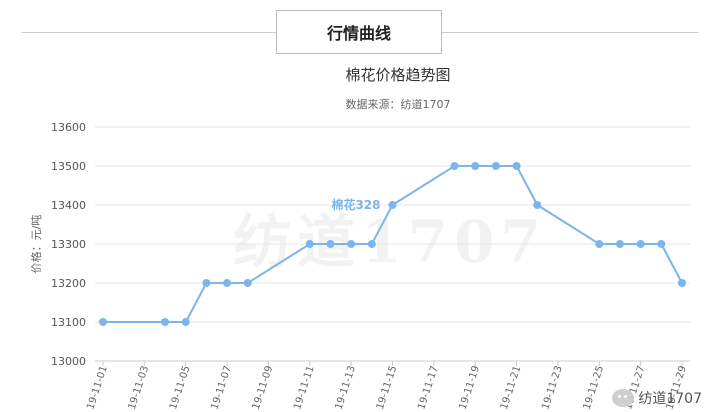  I want to click on y-tick-label: 13600, so click(68, 127).